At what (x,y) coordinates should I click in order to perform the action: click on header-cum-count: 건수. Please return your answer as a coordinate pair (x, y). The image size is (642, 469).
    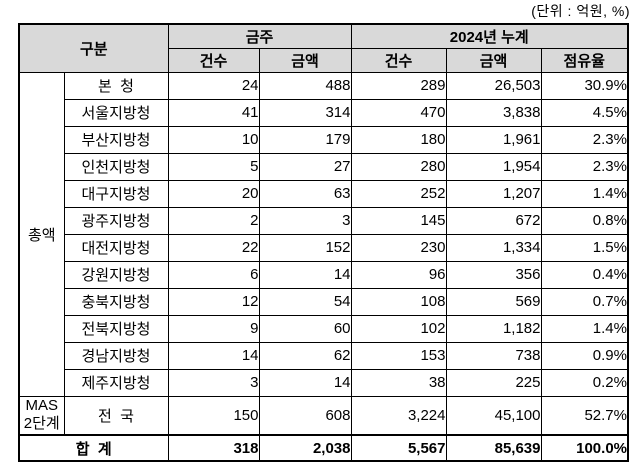
    Looking at the image, I should click on (398, 60).